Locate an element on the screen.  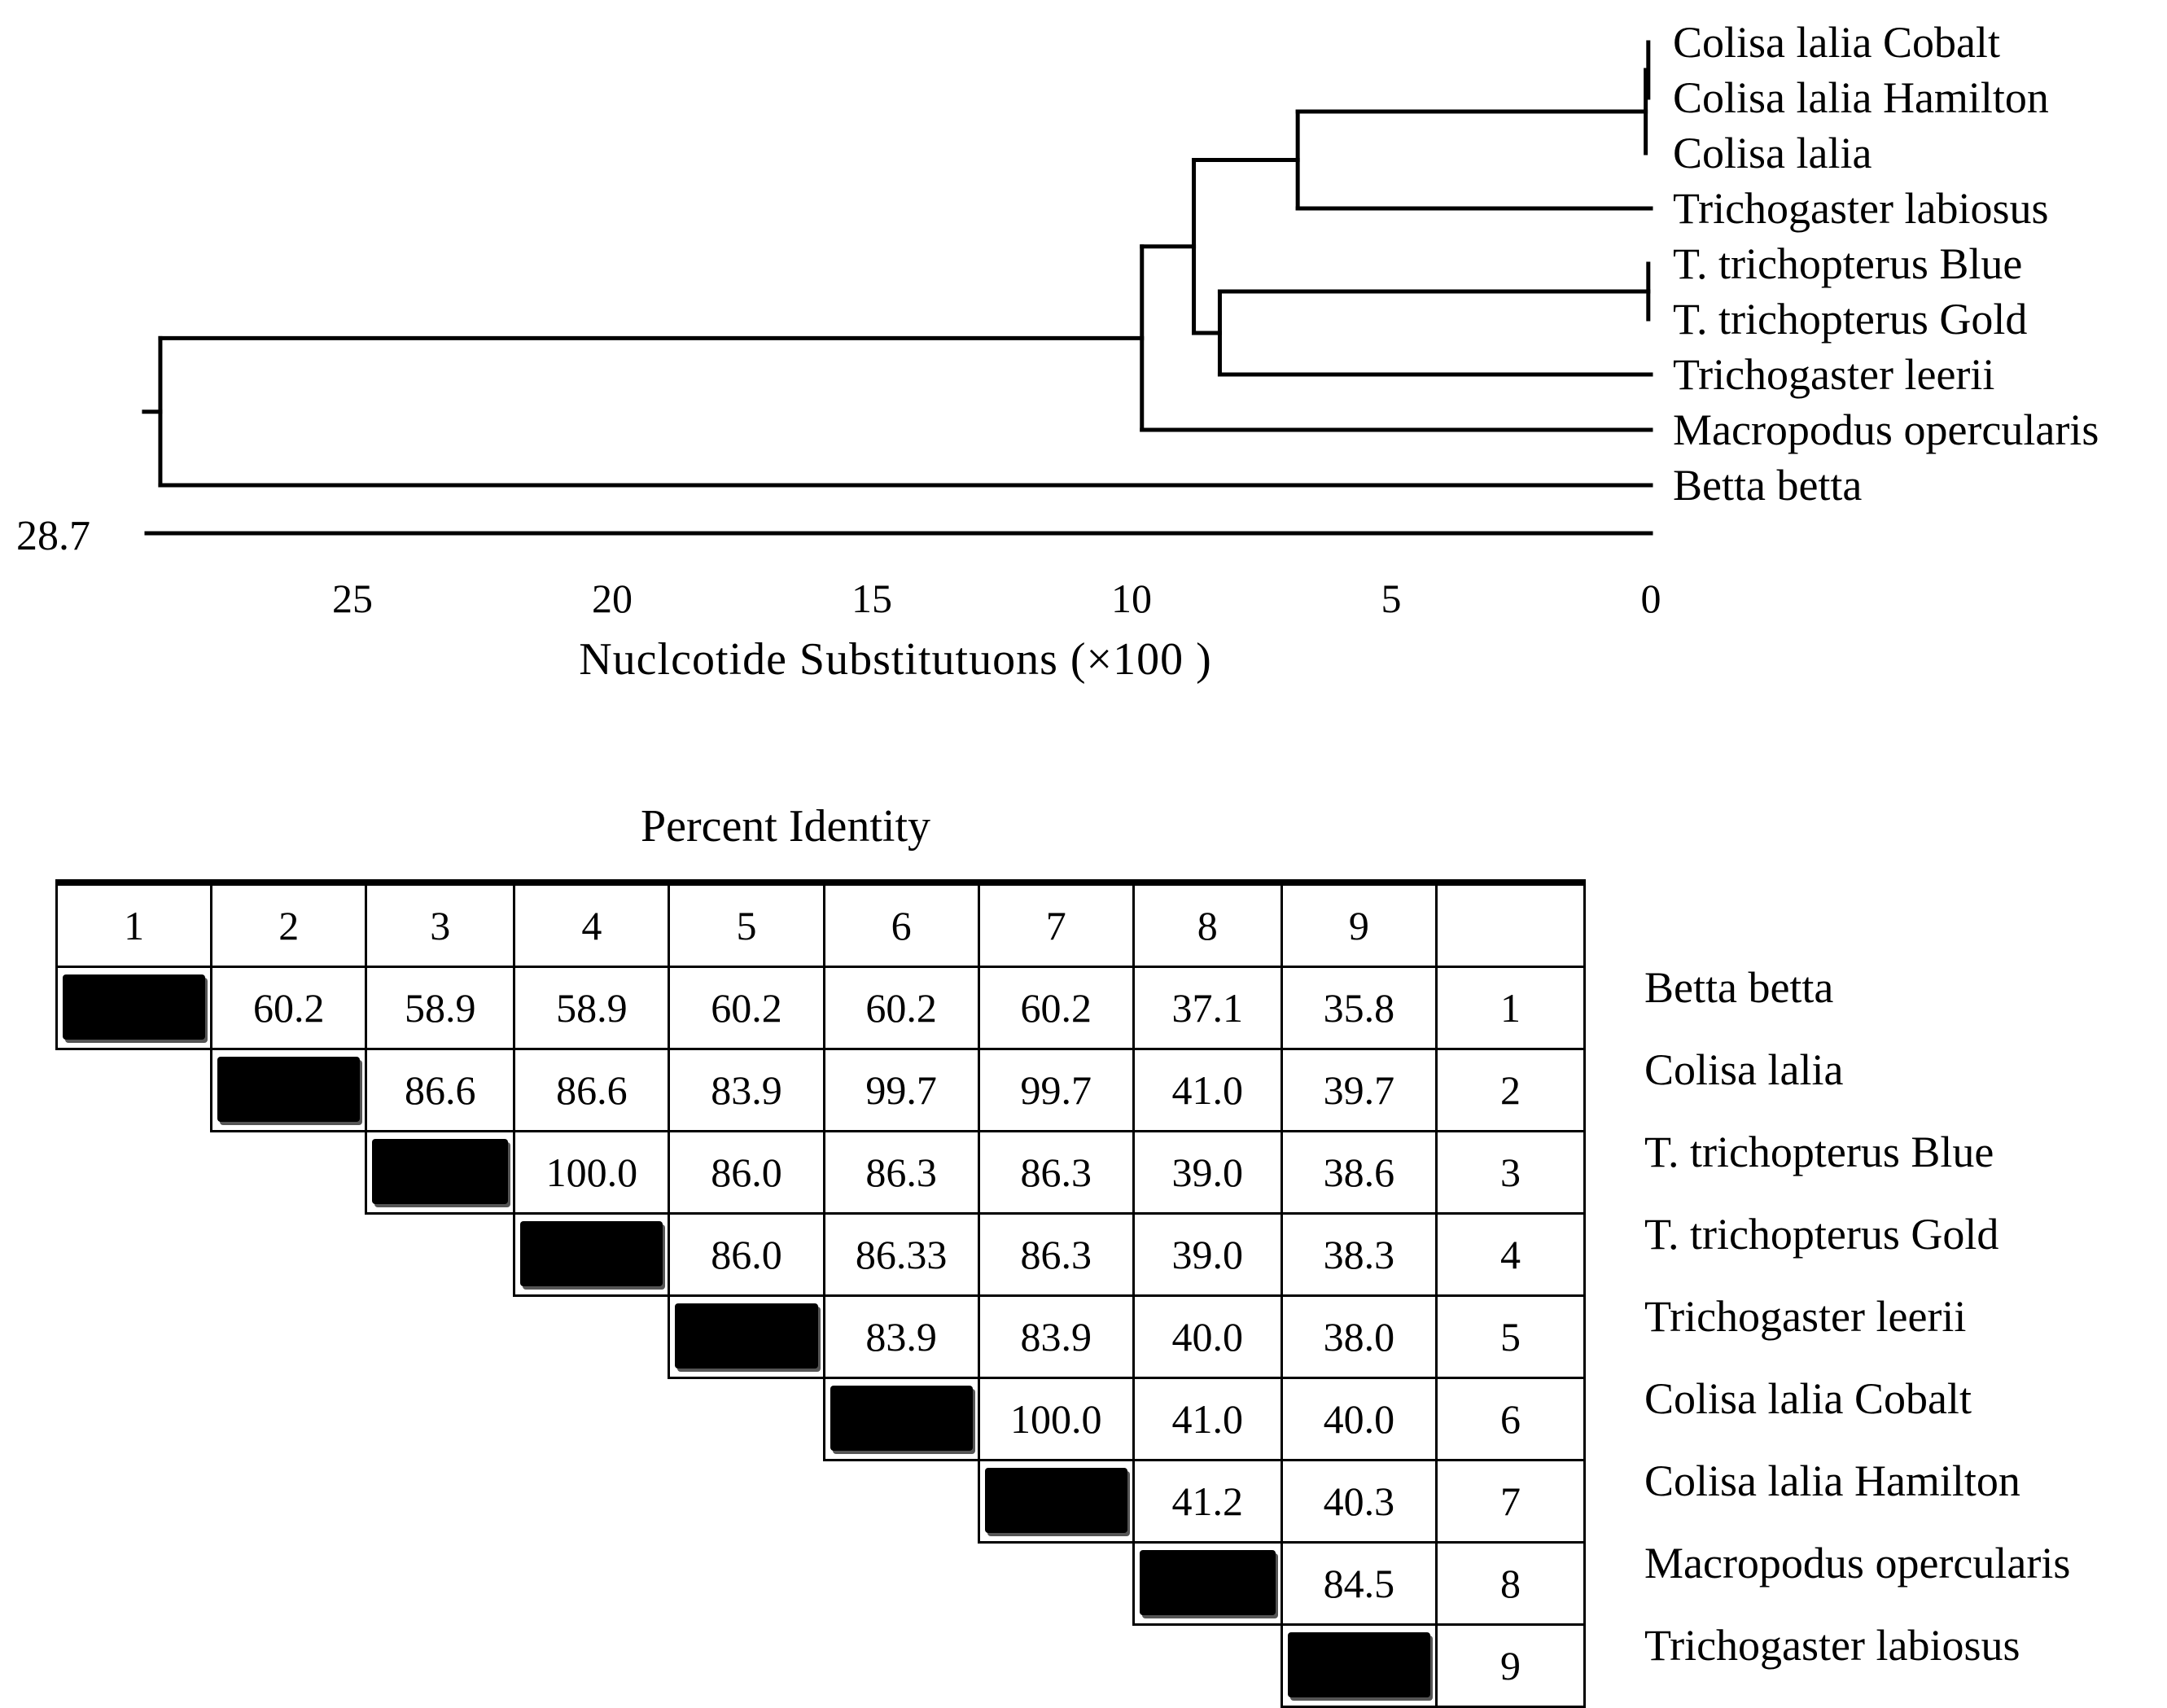
identity-value: 84.5 is located at coordinates (1359, 1583).